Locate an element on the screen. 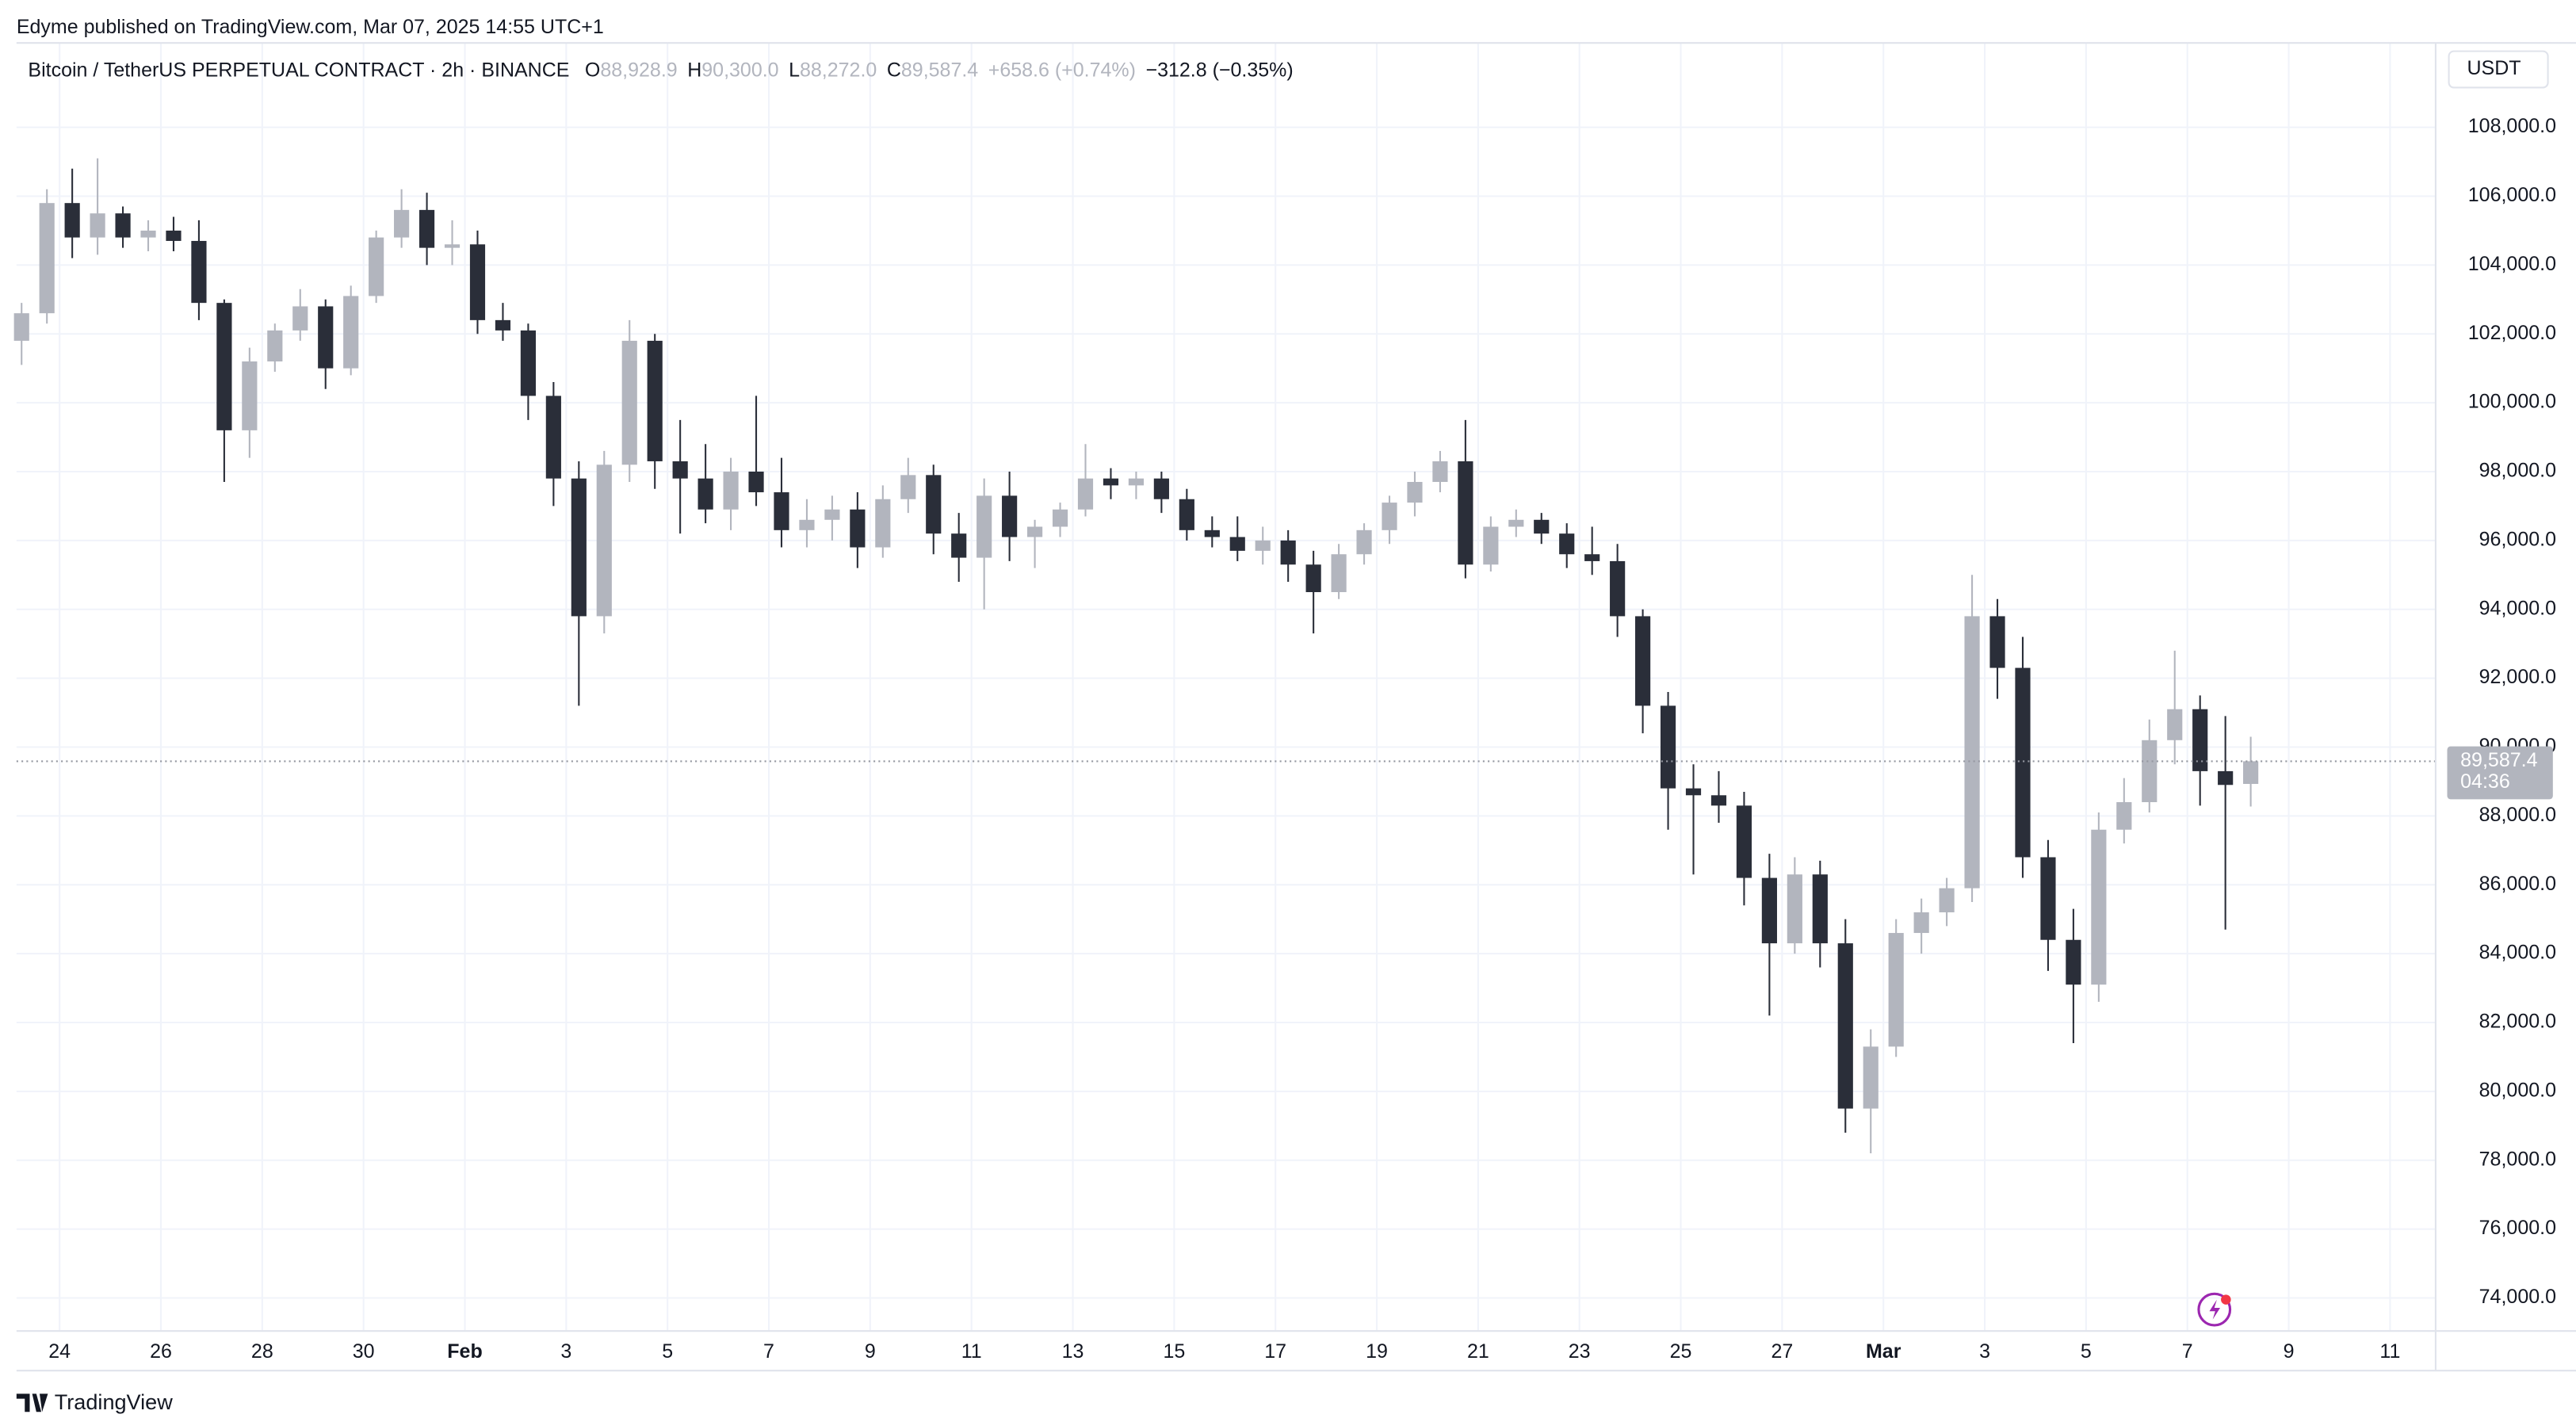 The image size is (2576, 1422). y-tick-label: 78,000.0 is located at coordinates (2517, 1159).